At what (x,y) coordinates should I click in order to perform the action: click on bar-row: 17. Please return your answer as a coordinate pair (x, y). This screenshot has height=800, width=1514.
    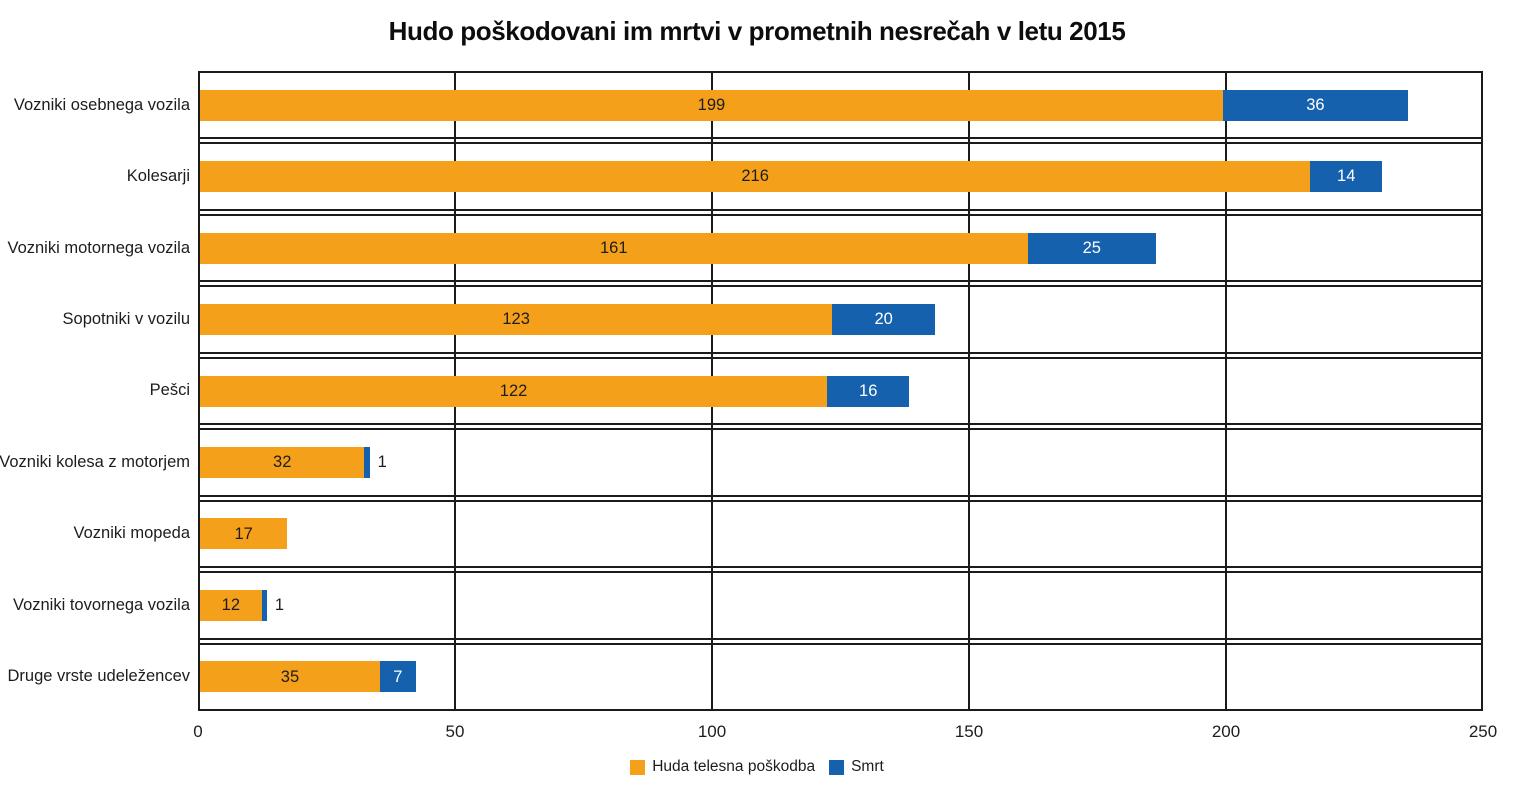
    Looking at the image, I should click on (244, 534).